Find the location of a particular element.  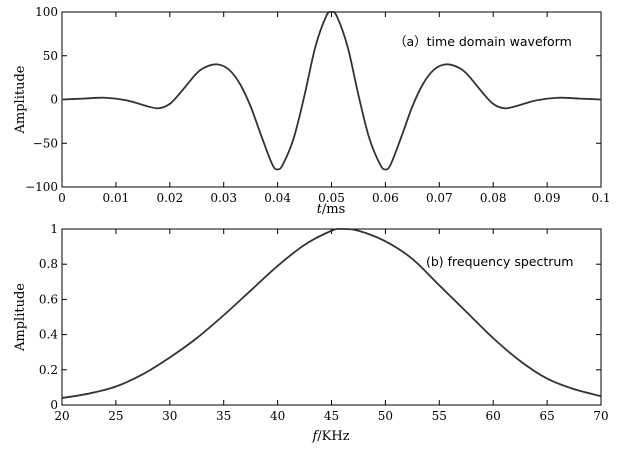

x-tick-label: 60 is located at coordinates (493, 416).